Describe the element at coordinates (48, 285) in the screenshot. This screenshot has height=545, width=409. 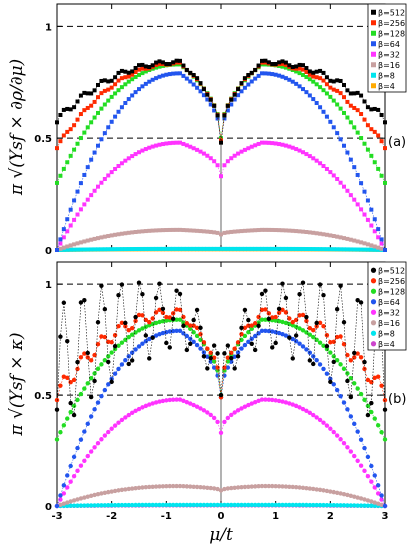
I see `y-tick-label: 1` at that location.